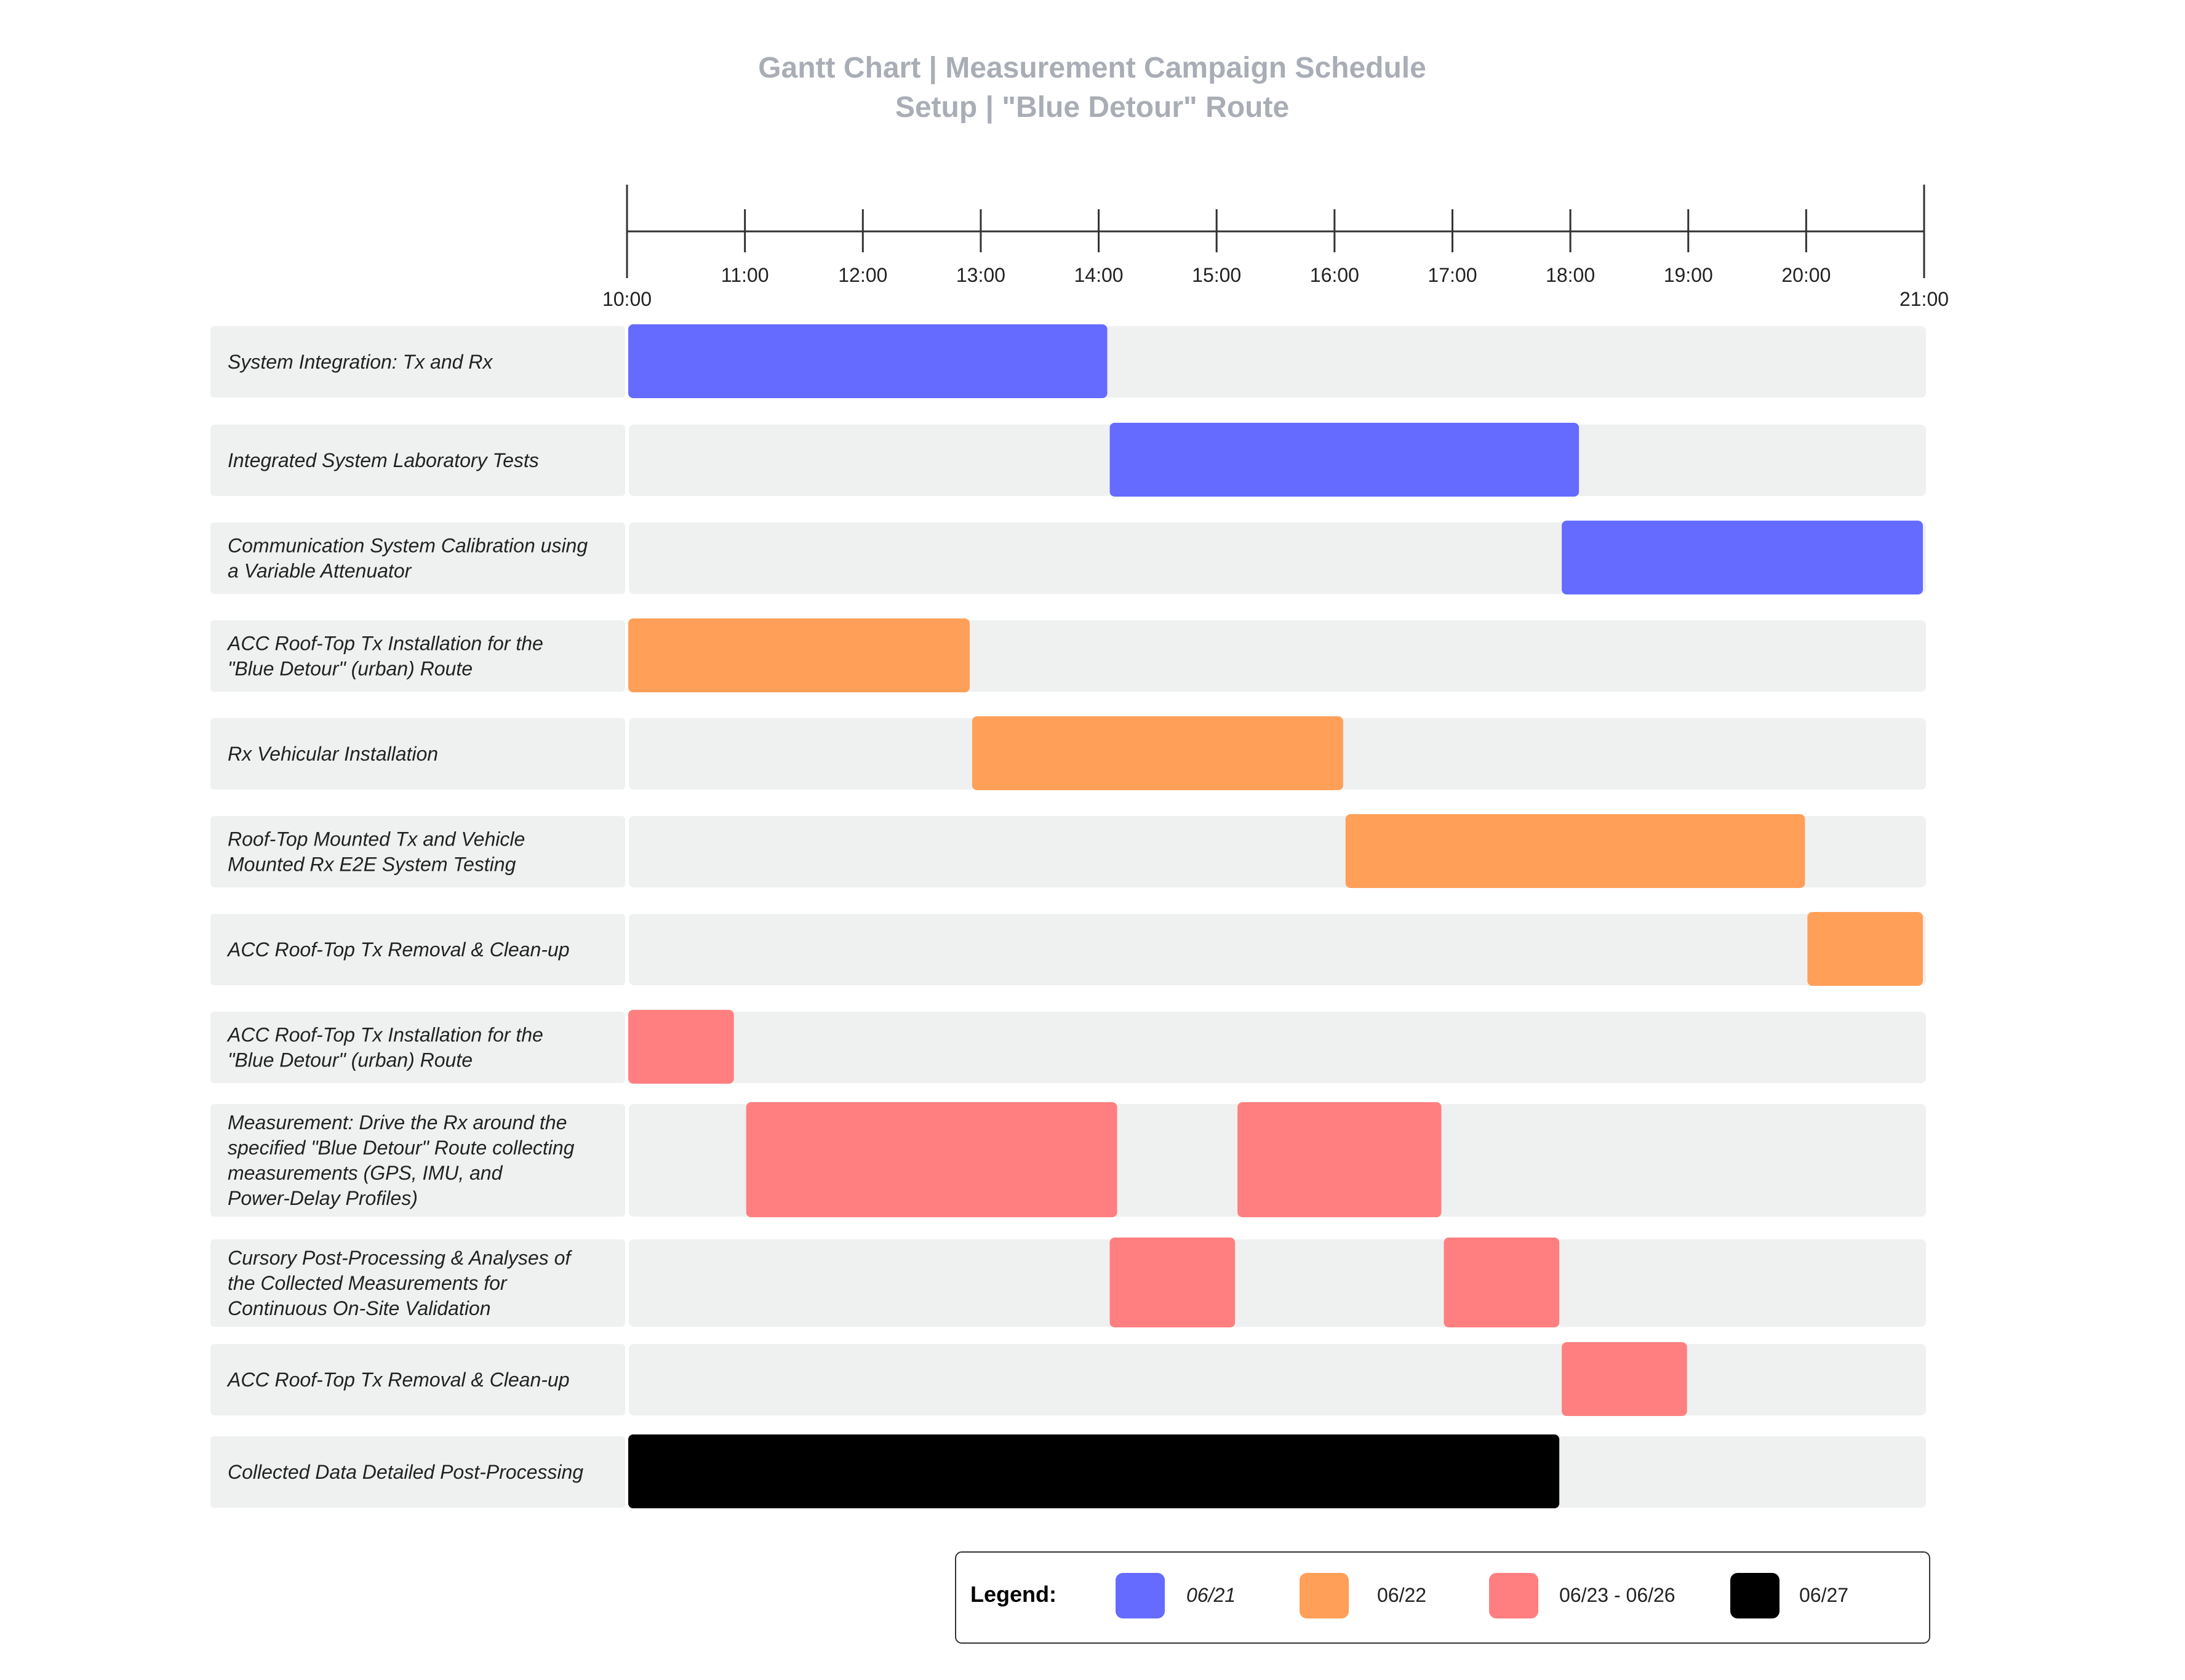 This screenshot has width=2185, height=1680. Describe the element at coordinates (397, 1122) in the screenshot. I see `task-label-line: Measurement: Drive the Rx around the` at that location.